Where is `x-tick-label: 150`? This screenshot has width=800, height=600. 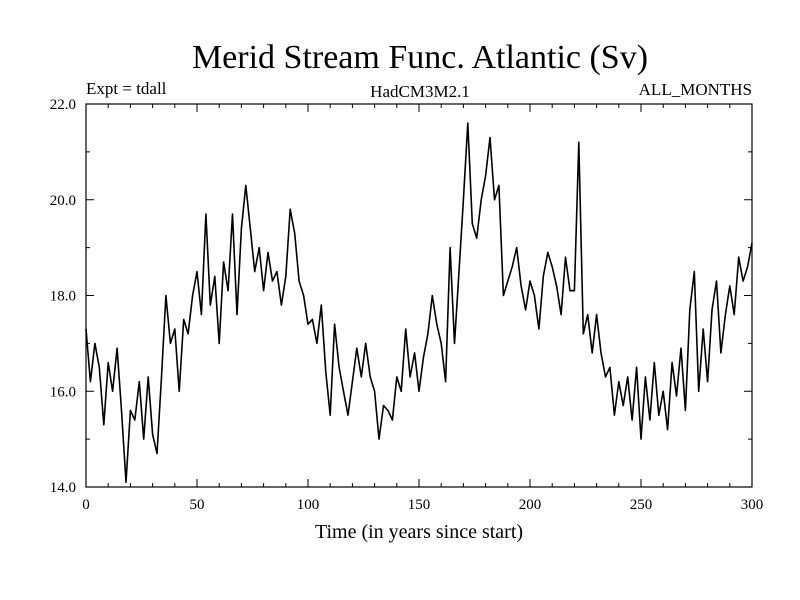
x-tick-label: 150 is located at coordinates (419, 505).